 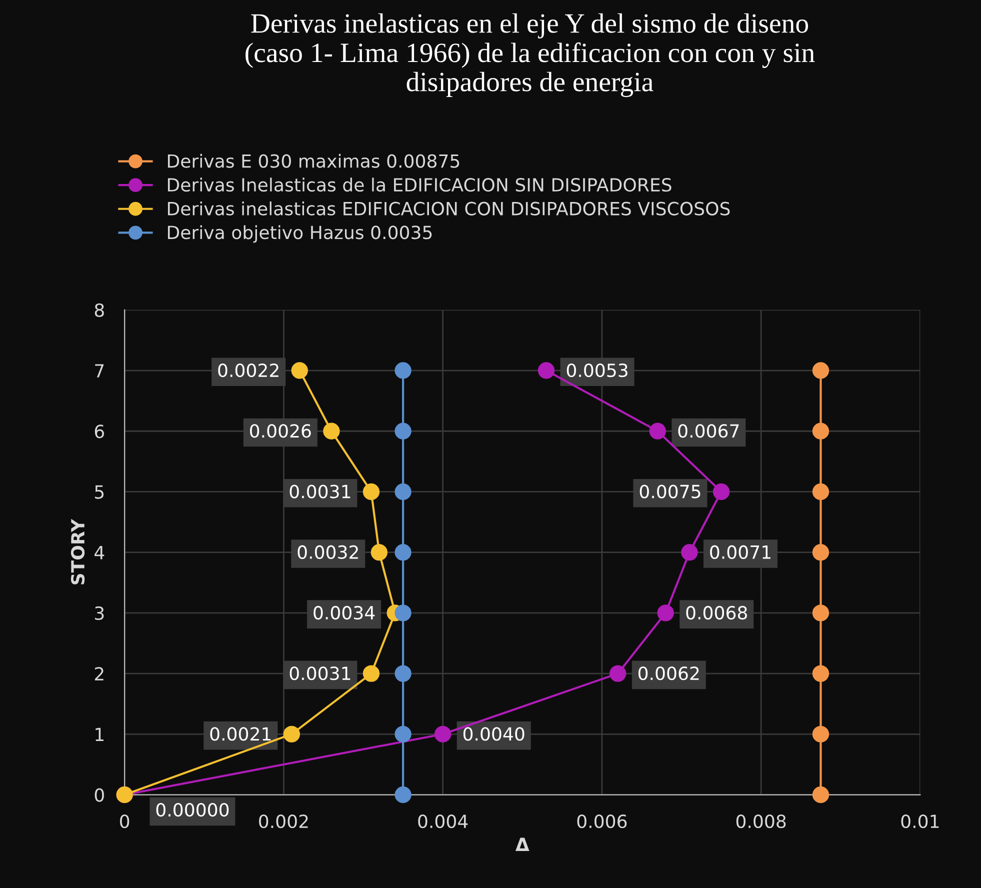 I want to click on y-tick-label: 8, so click(x=99, y=310).